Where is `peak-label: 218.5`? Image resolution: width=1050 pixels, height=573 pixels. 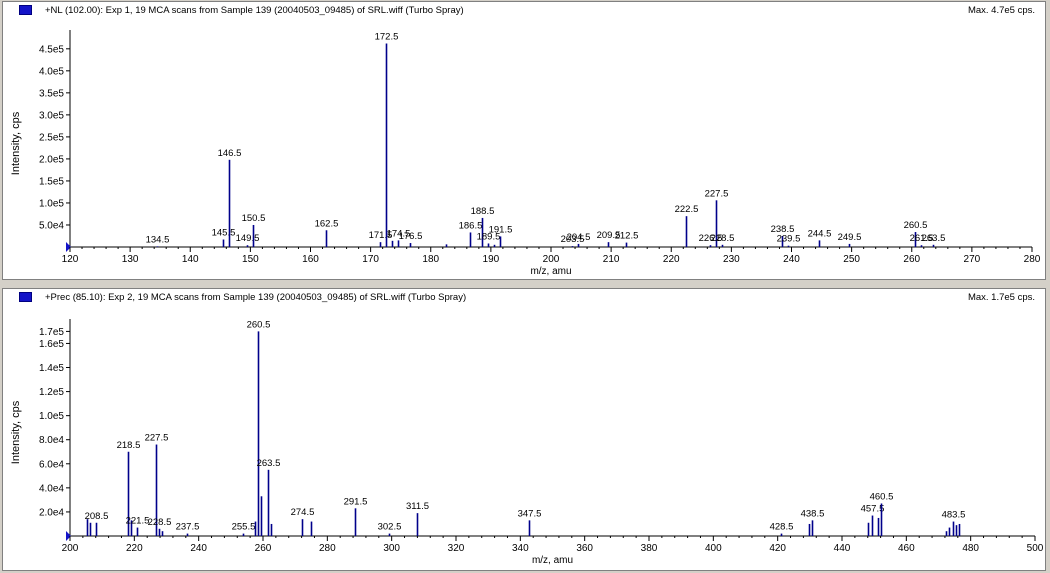 peak-label: 218.5 is located at coordinates (129, 445).